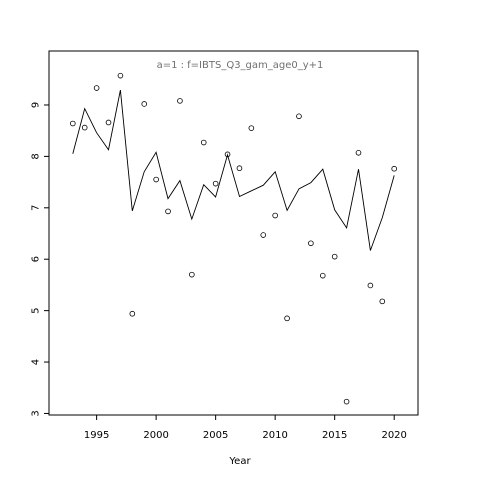 This screenshot has width=480, height=480. What do you see at coordinates (36, 156) in the screenshot?
I see `y-tick-label: 8` at bounding box center [36, 156].